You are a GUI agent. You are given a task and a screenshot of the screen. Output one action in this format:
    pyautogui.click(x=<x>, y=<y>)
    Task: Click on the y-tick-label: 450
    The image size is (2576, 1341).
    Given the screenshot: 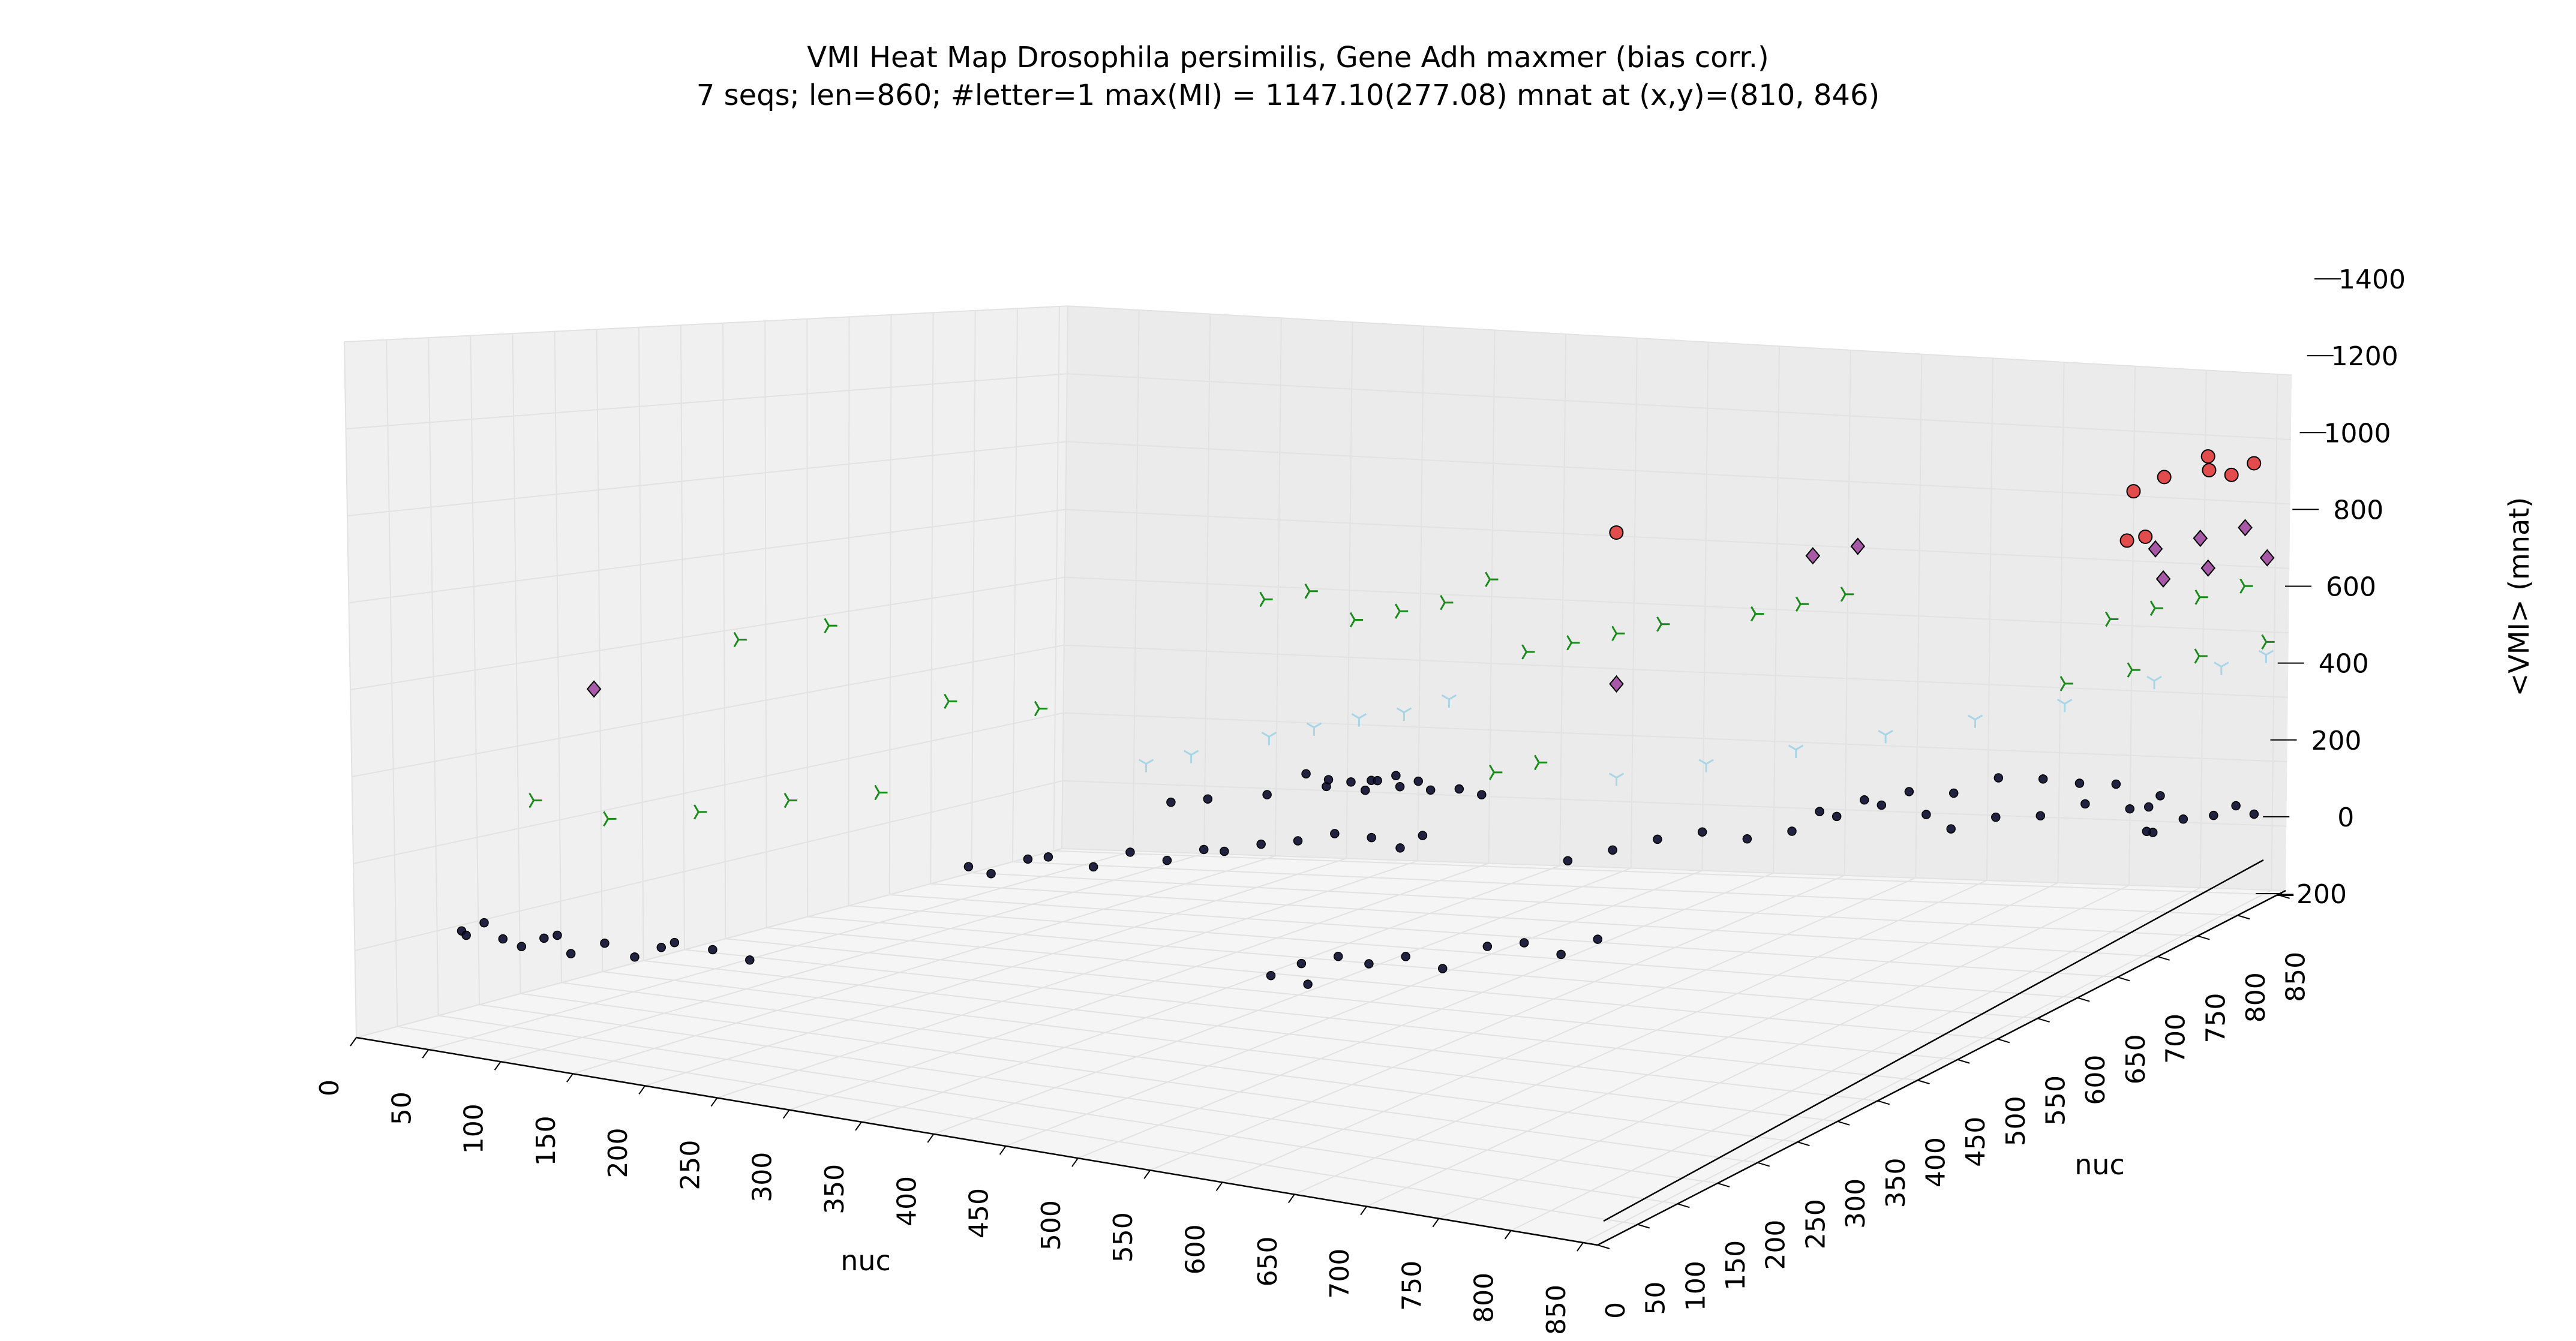 What is the action you would take?
    pyautogui.click(x=1976, y=1142)
    